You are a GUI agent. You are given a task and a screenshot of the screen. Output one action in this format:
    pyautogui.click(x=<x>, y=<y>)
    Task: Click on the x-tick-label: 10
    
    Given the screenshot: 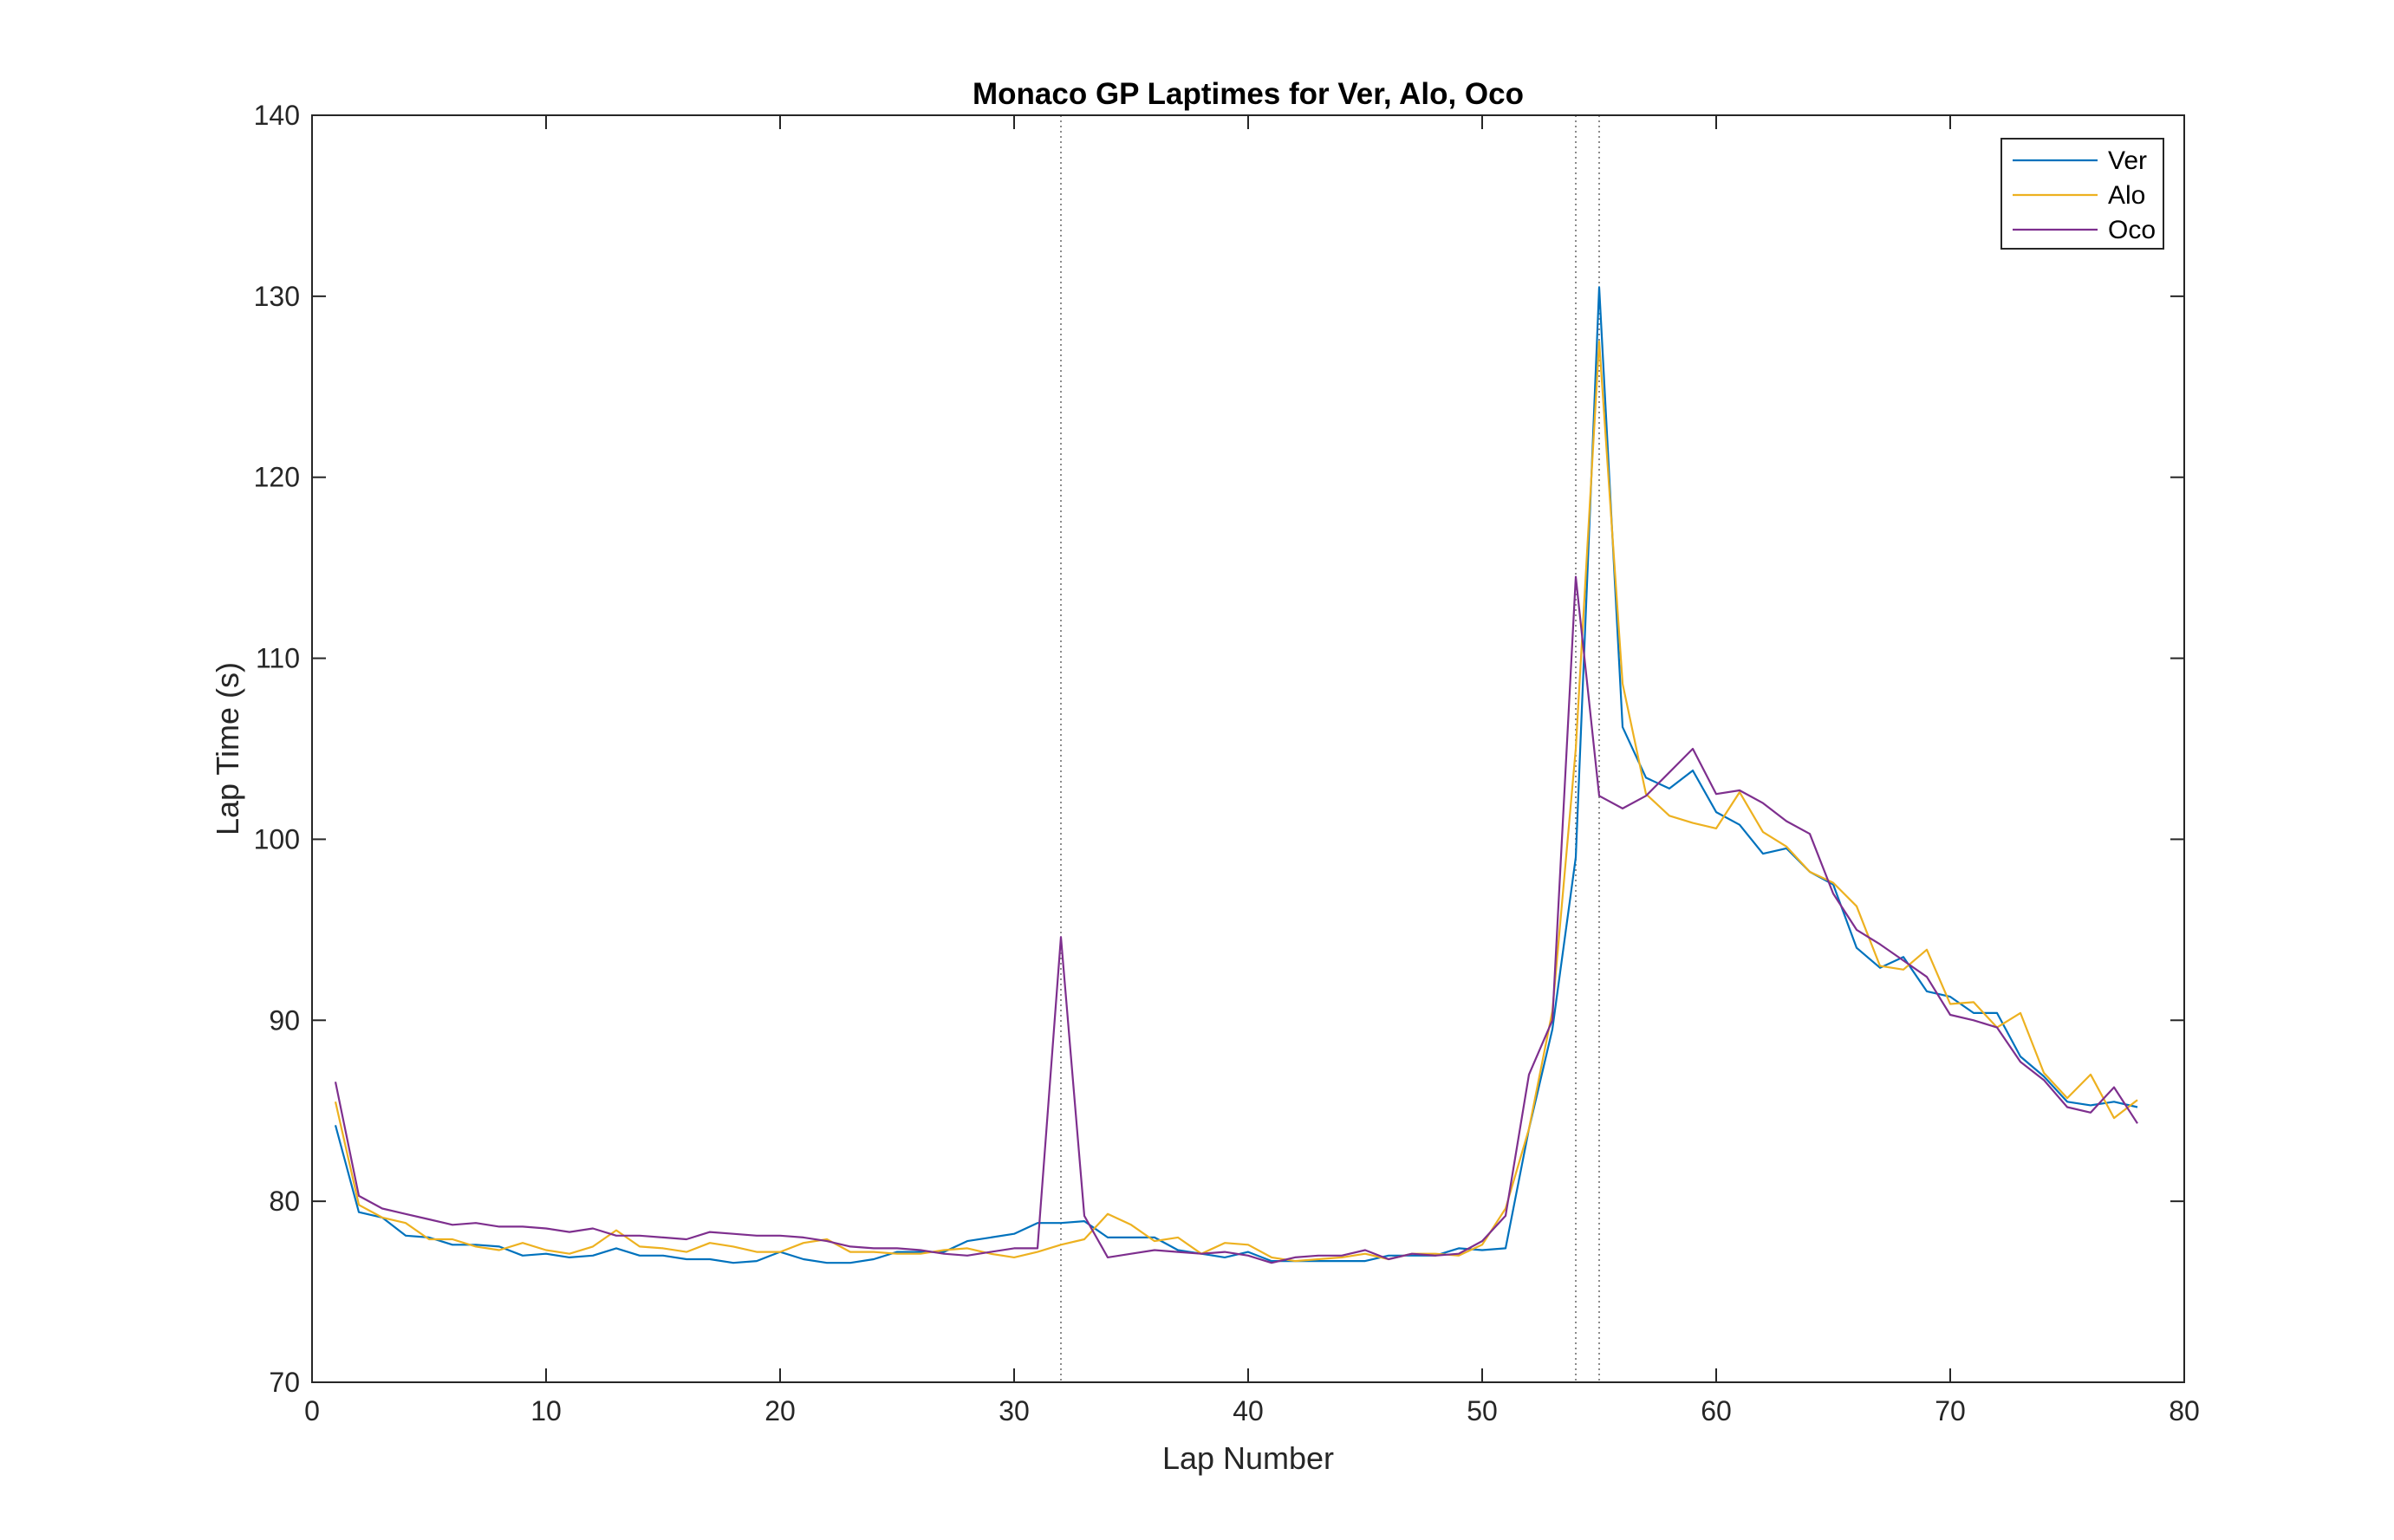 What is the action you would take?
    pyautogui.click(x=546, y=1411)
    